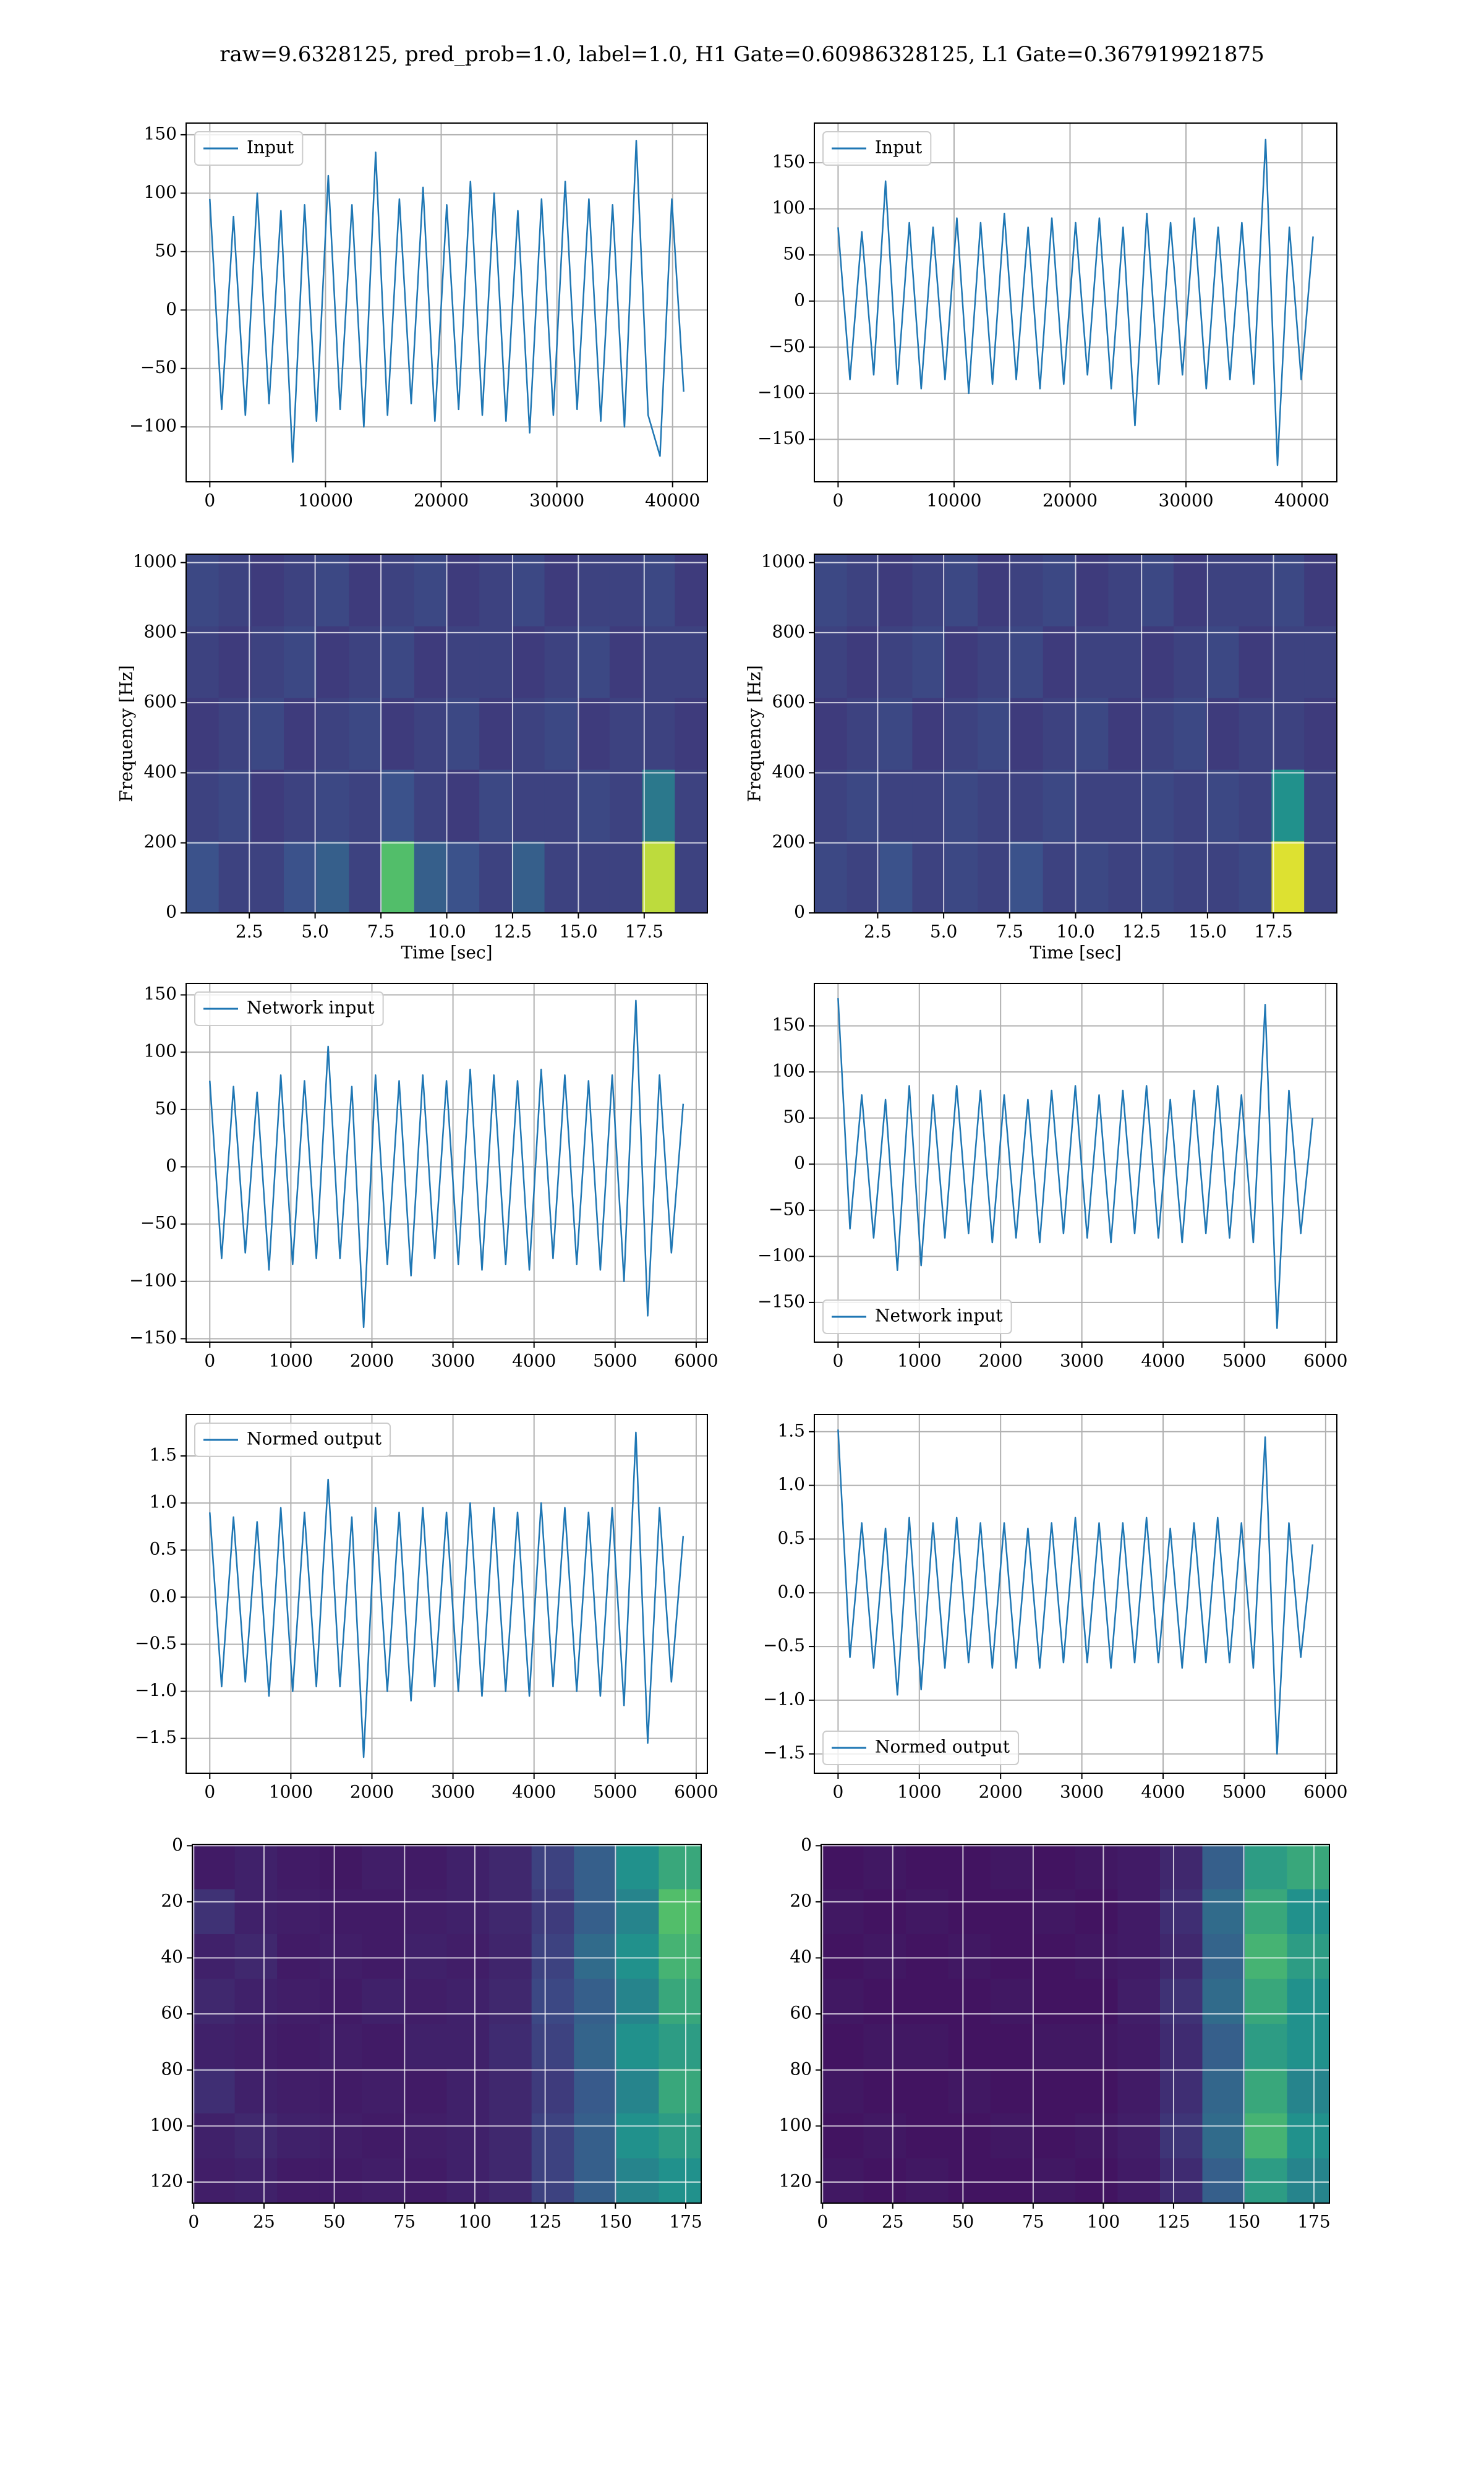 This screenshot has width=1484, height=2474. Describe the element at coordinates (799, 912) in the screenshot. I see `y-tick-label: 0` at that location.